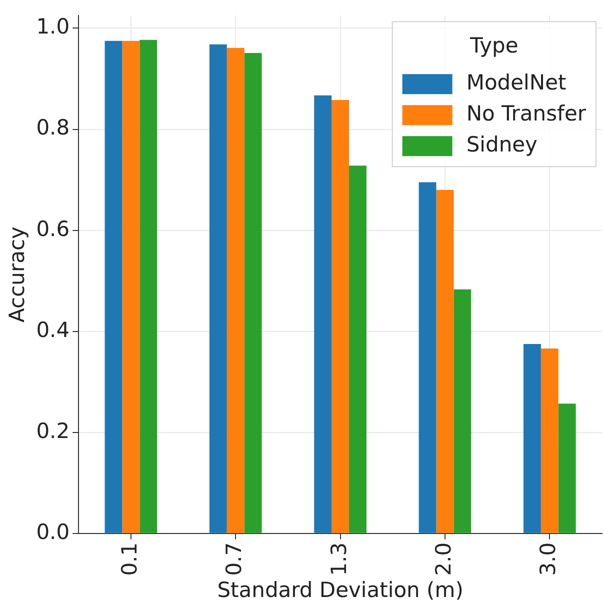 Image resolution: width=604 pixels, height=608 pixels. Describe the element at coordinates (516, 82) in the screenshot. I see `legend-label: ModelNet` at that location.